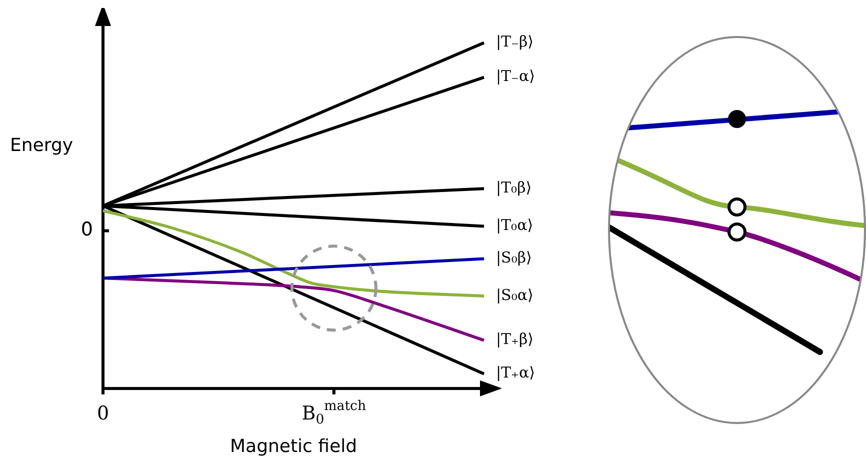  Describe the element at coordinates (86, 229) in the screenshot. I see `text: 0` at that location.